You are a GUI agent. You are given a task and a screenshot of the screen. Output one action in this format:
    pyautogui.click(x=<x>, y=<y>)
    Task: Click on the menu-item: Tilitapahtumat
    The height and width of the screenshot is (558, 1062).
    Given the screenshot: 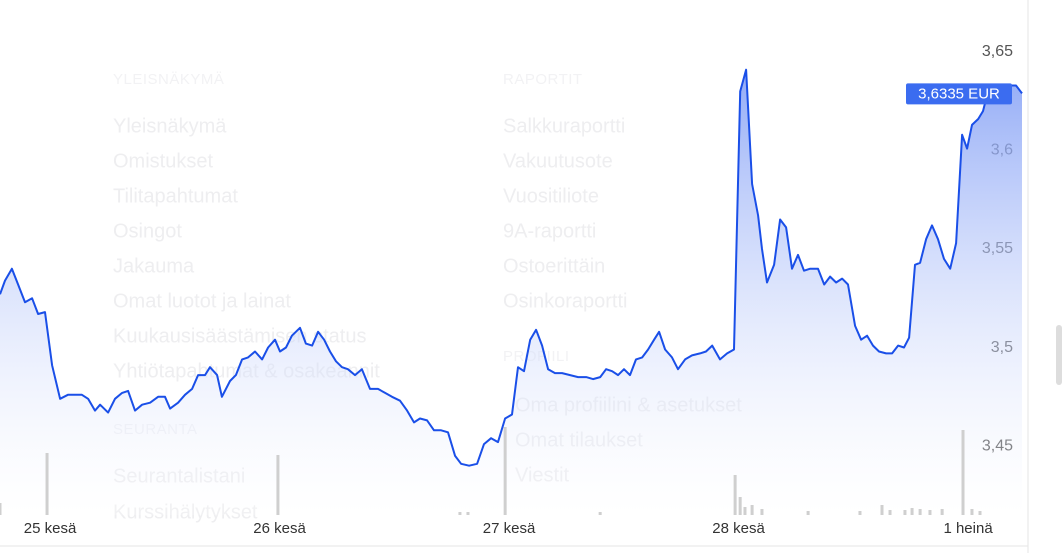 What is the action you would take?
    pyautogui.click(x=175, y=196)
    